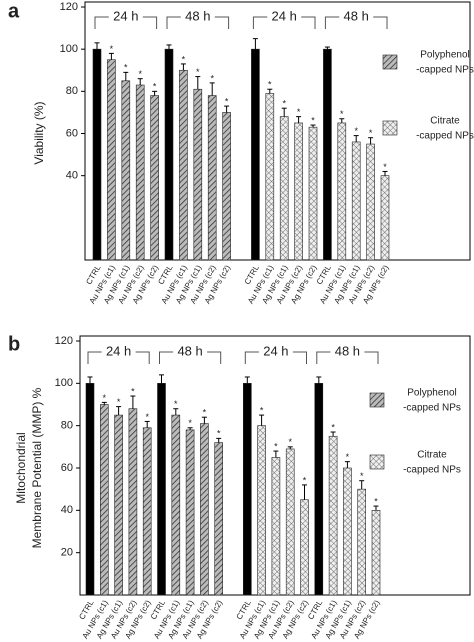 This screenshot has width=474, height=642. What do you see at coordinates (14, 11) in the screenshot?
I see `panel-label: a` at bounding box center [14, 11].